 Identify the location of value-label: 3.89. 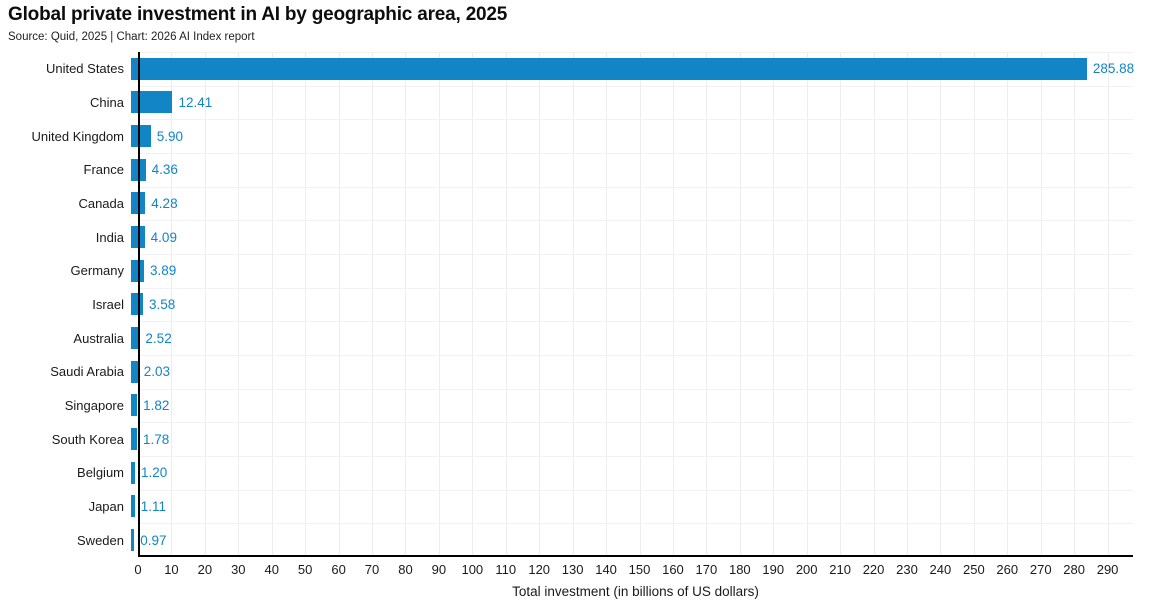
(163, 271).